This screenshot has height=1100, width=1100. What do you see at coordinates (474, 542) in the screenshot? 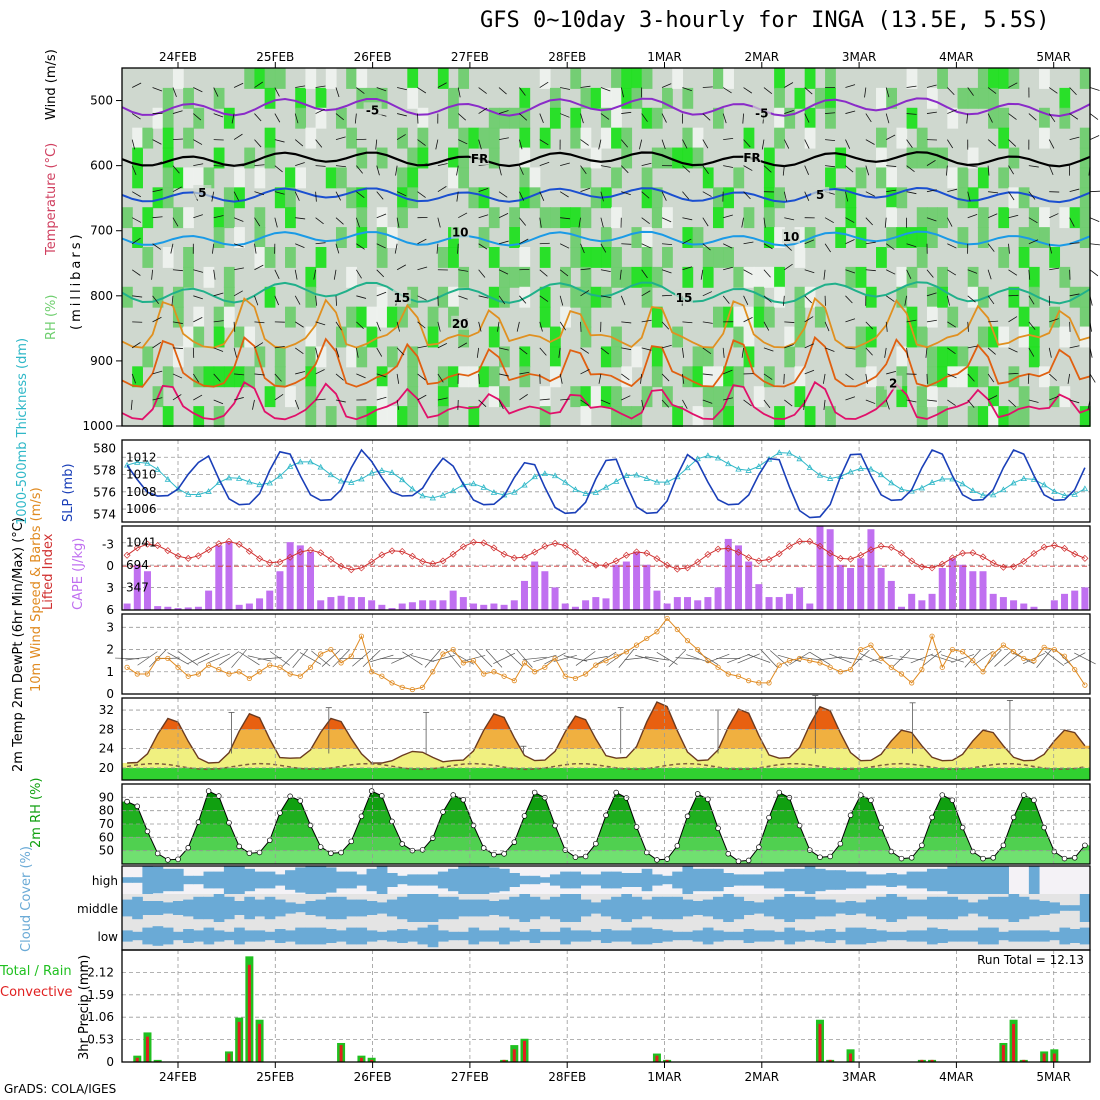
I see `li-marker` at bounding box center [474, 542].